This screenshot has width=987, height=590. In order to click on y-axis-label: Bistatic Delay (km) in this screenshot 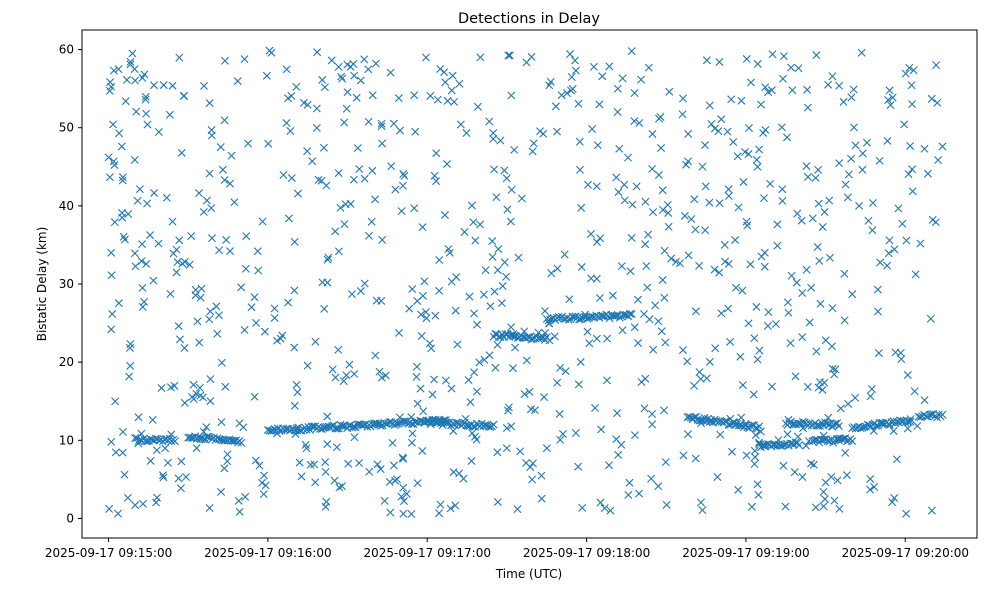, I will do `click(42, 284)`.